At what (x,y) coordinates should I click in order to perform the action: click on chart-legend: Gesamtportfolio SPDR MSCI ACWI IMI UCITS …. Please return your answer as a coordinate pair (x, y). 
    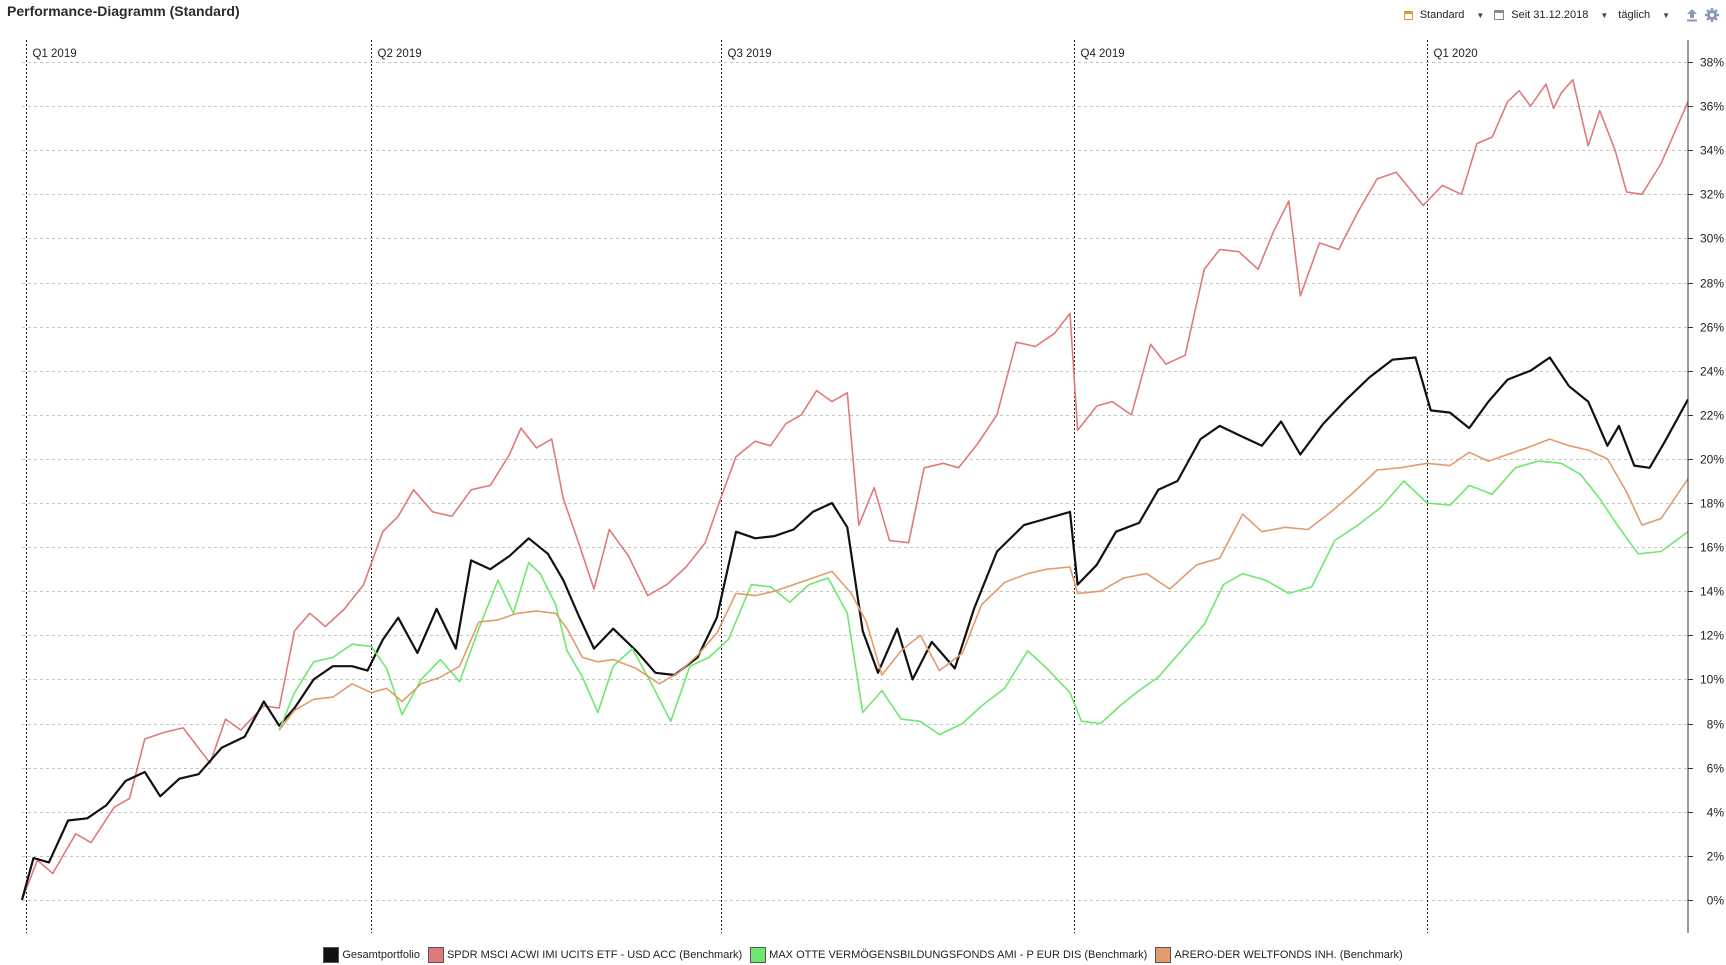
    Looking at the image, I should click on (863, 955).